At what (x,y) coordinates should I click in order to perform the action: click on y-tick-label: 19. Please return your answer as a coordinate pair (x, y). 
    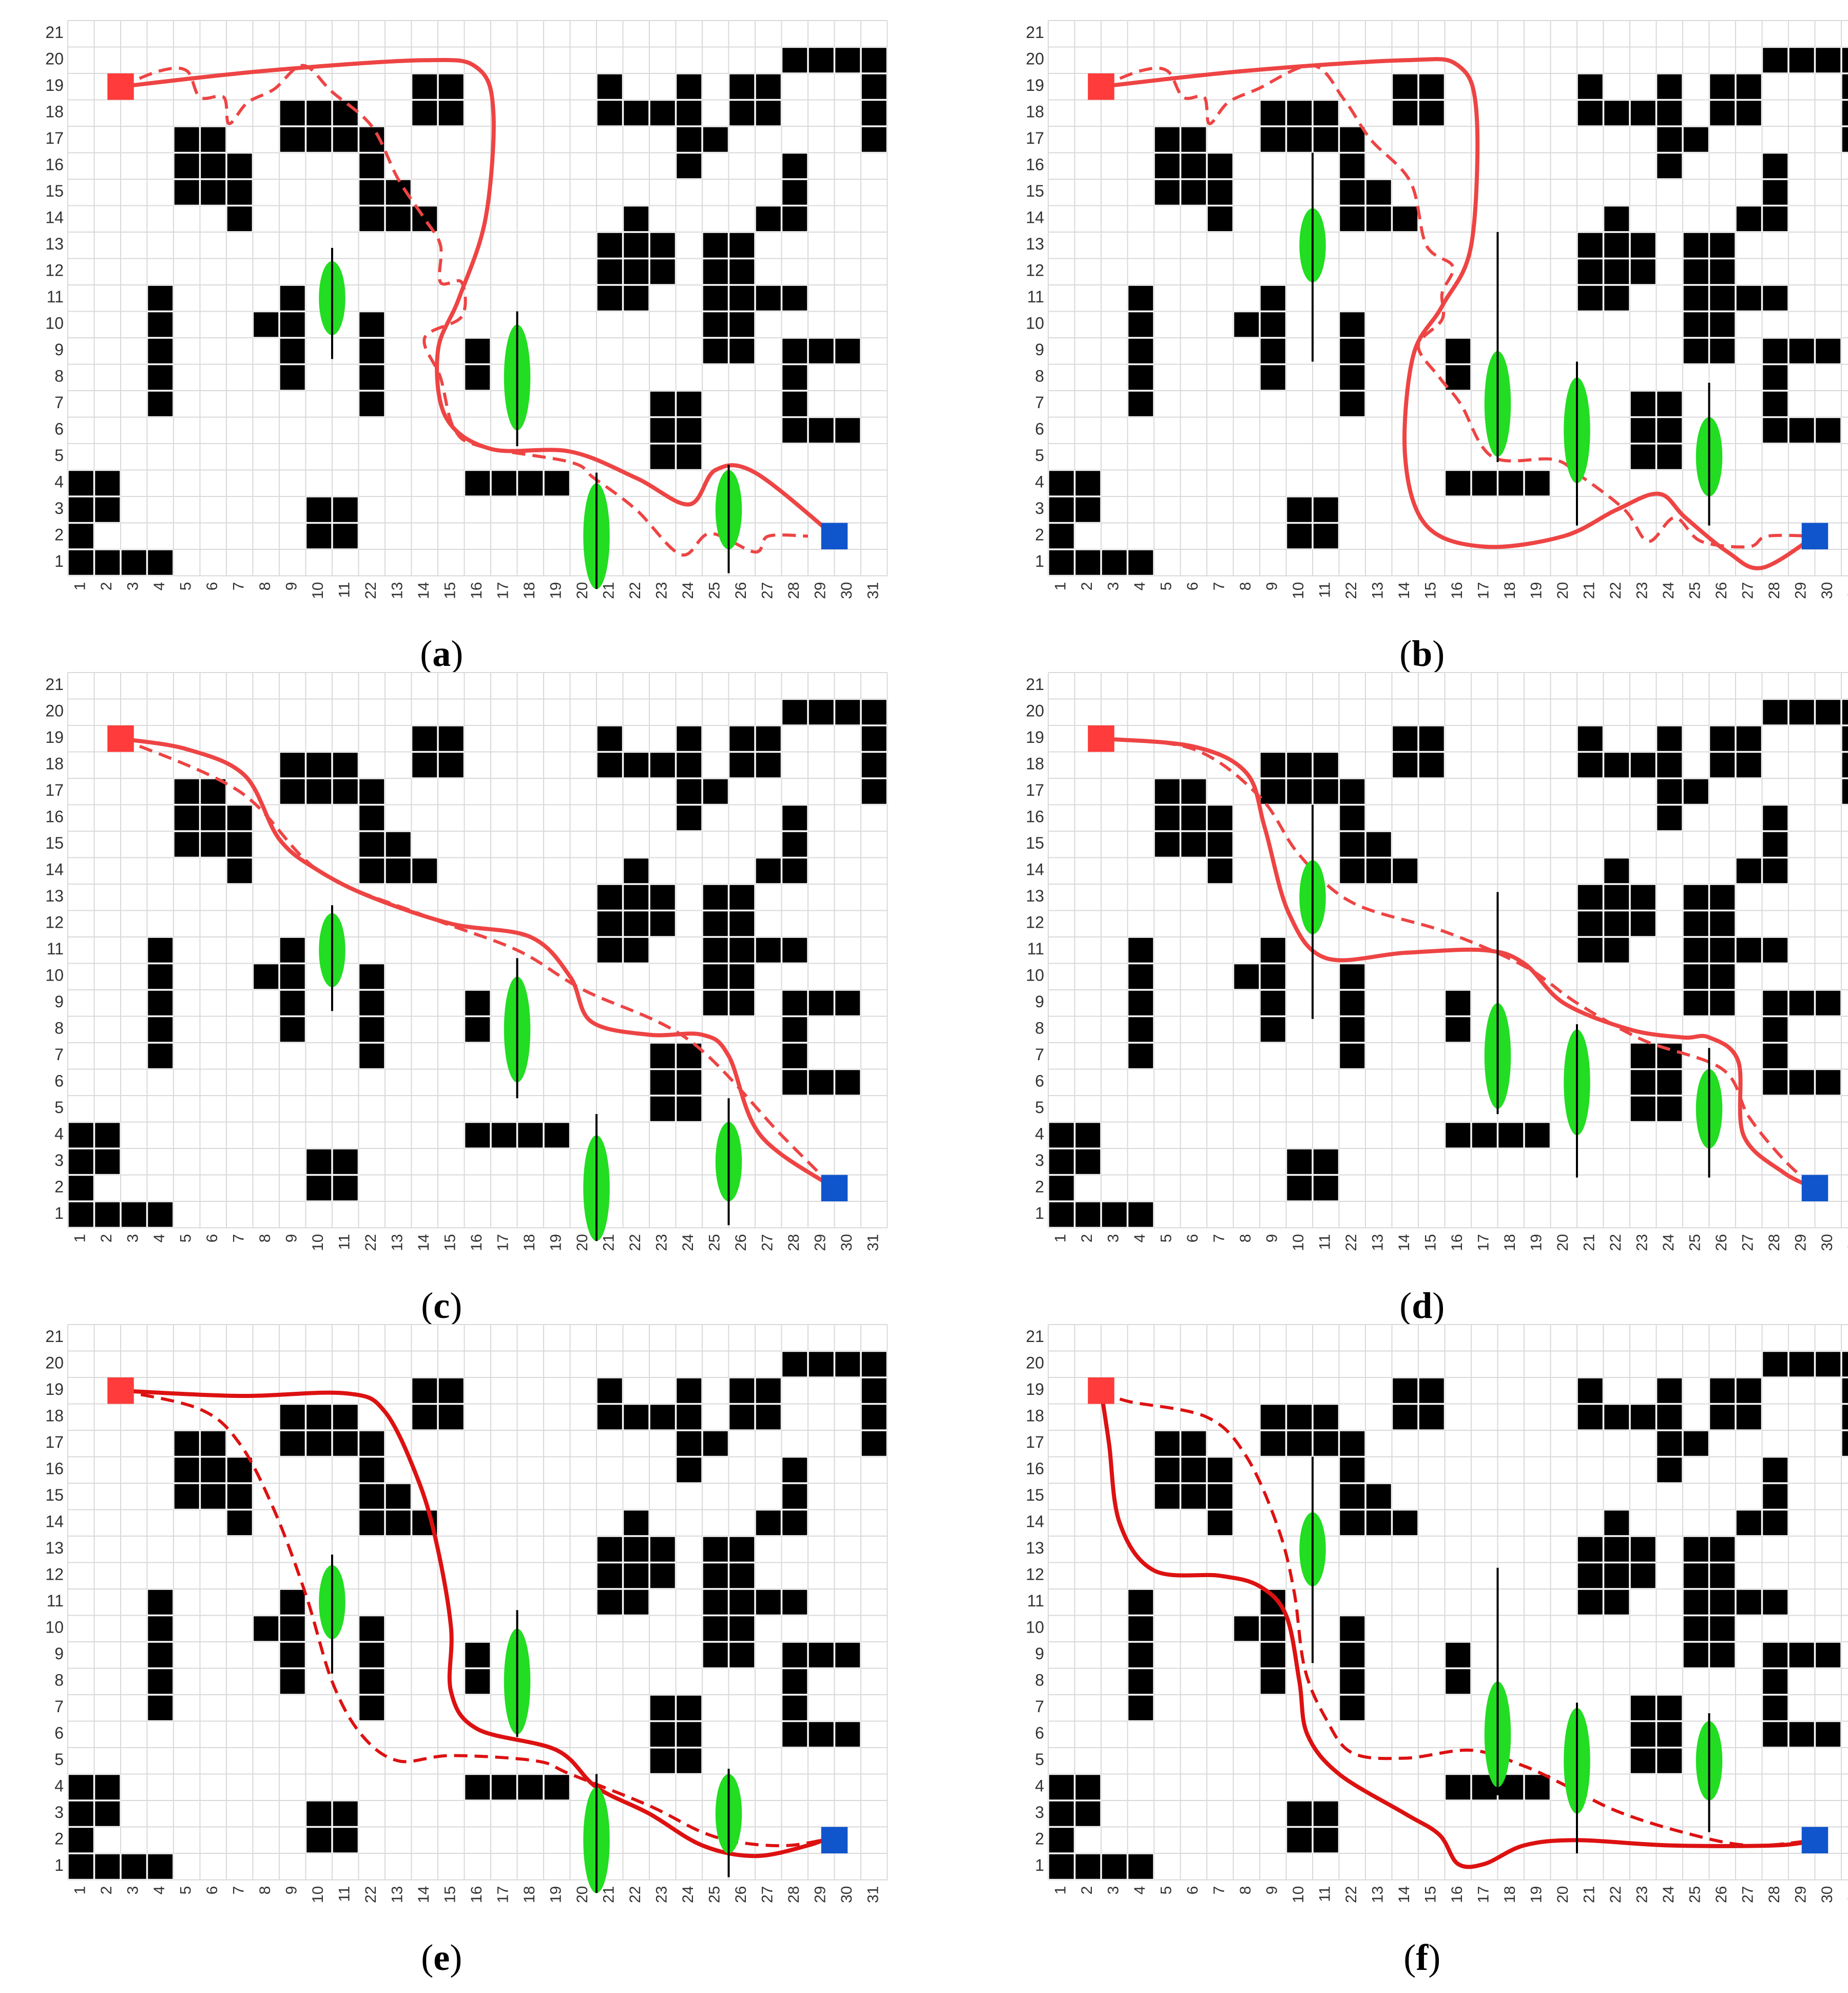
    Looking at the image, I should click on (1035, 737).